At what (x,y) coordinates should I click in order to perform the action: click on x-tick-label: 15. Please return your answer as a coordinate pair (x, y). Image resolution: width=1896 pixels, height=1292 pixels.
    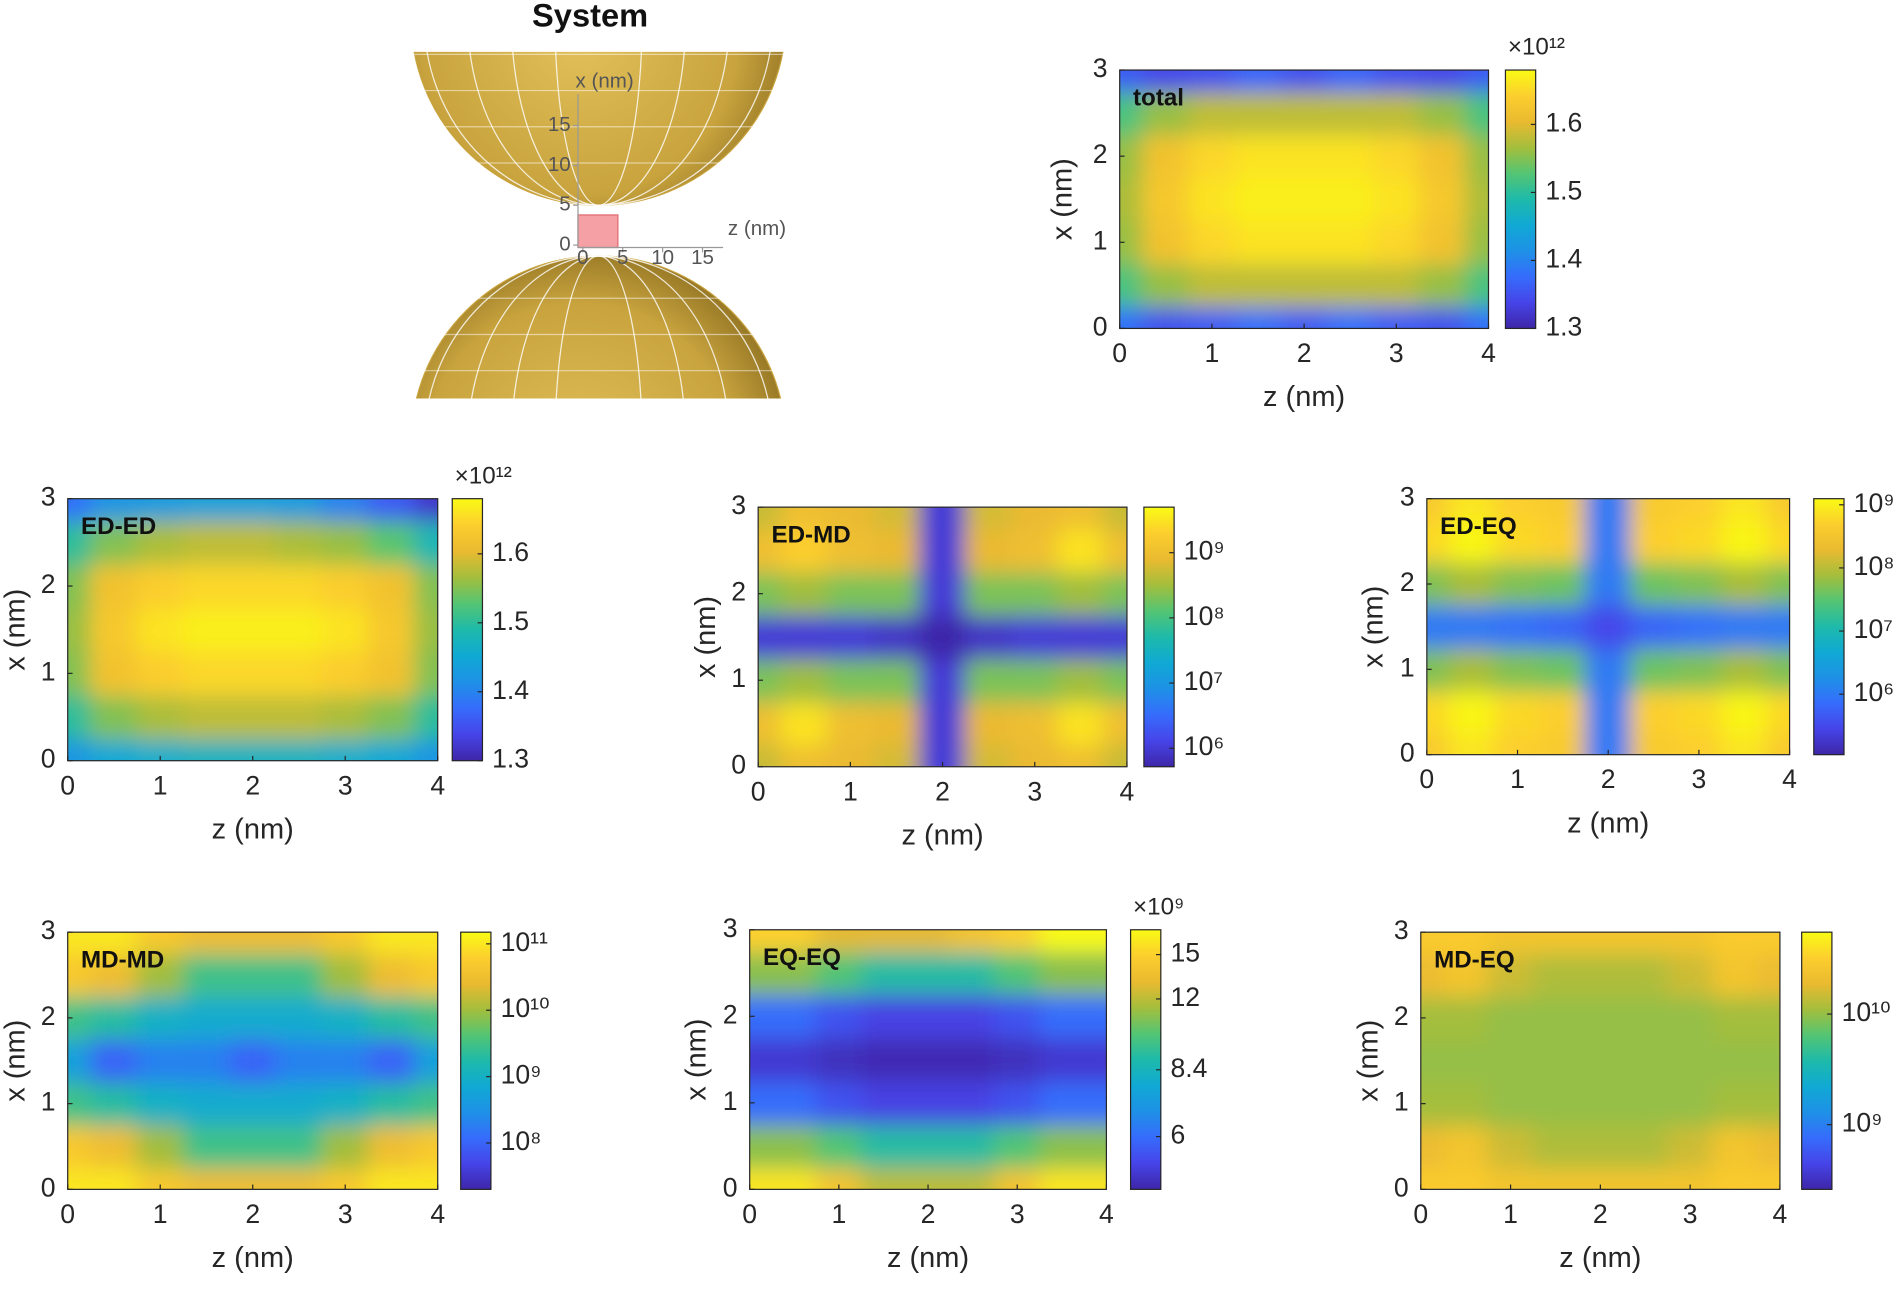
    Looking at the image, I should click on (702, 257).